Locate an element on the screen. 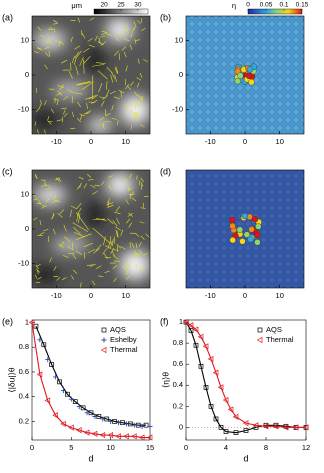 This screenshot has width=324, height=473. colorbar-label: η is located at coordinates (234, 5).